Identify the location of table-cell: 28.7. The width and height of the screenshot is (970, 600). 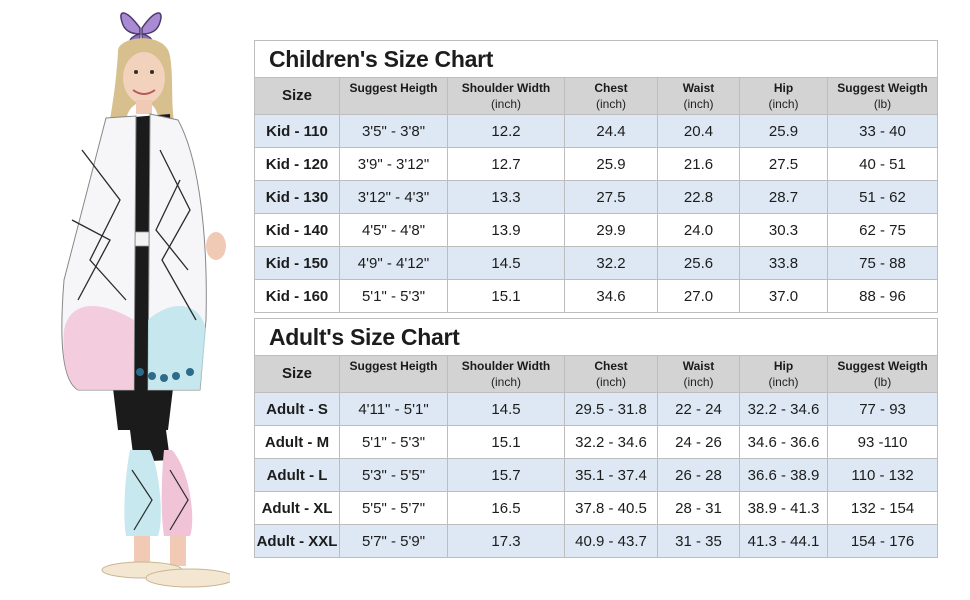
(783, 197).